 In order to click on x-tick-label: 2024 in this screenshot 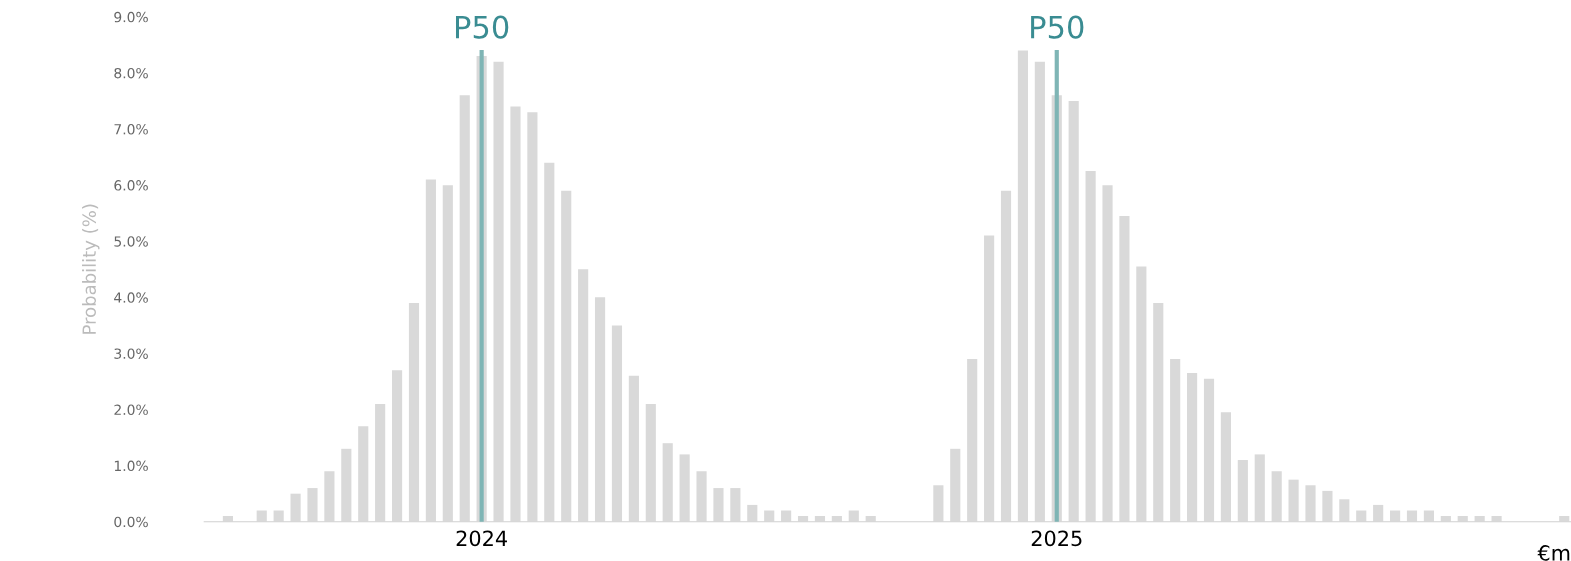, I will do `click(481, 538)`.